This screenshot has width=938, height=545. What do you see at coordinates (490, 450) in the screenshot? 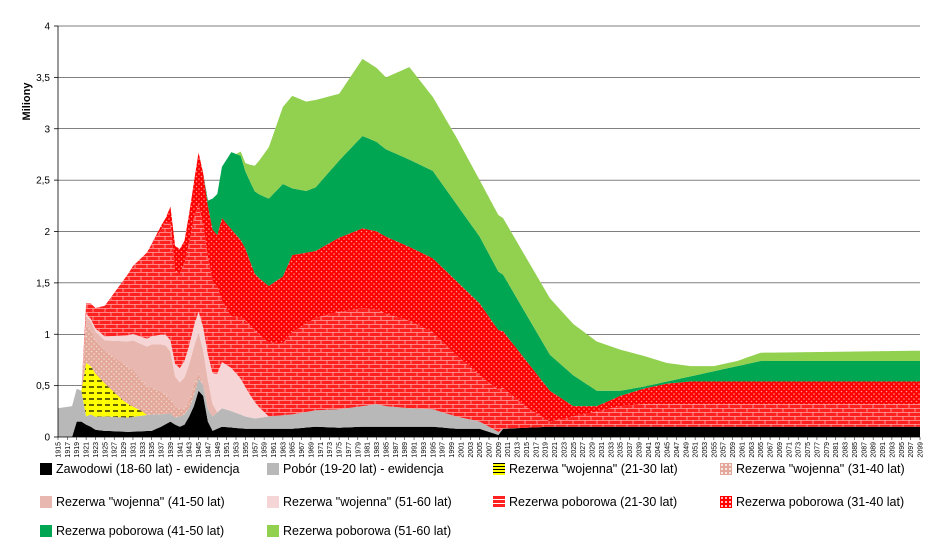
I see `x-tick-label: 2007` at bounding box center [490, 450].